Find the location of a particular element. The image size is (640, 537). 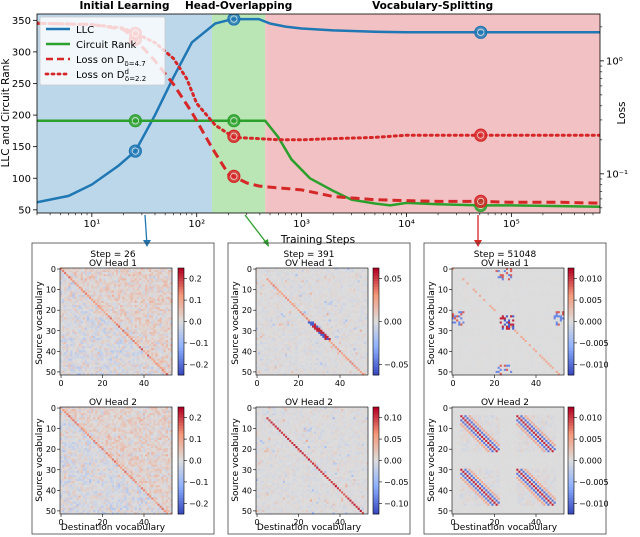

colorbar-segment is located at coordinates (181, 318).